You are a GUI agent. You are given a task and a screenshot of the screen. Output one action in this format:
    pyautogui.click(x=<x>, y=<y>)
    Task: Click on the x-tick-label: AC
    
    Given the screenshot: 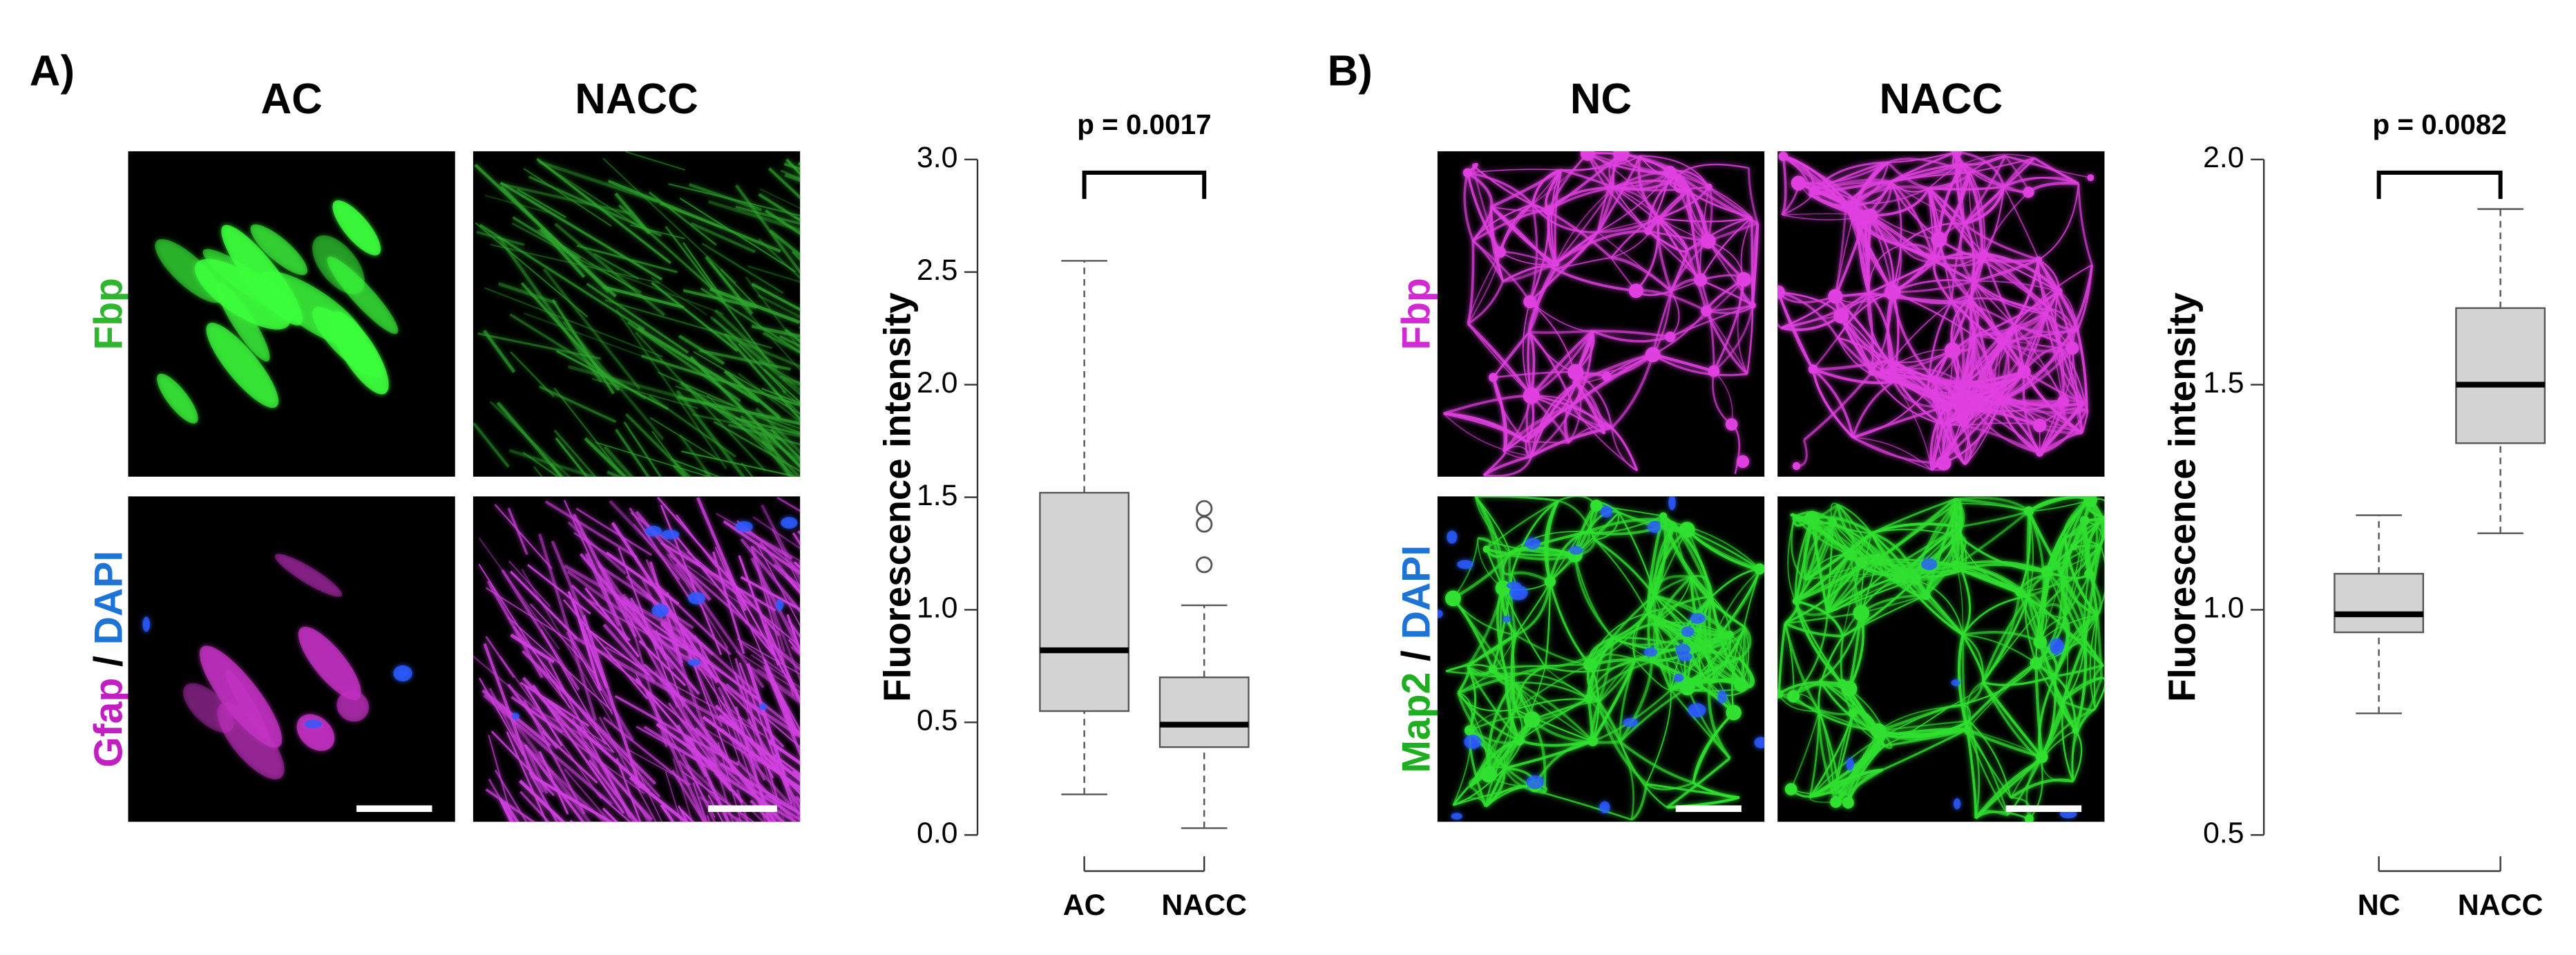 What is the action you would take?
    pyautogui.click(x=1084, y=905)
    